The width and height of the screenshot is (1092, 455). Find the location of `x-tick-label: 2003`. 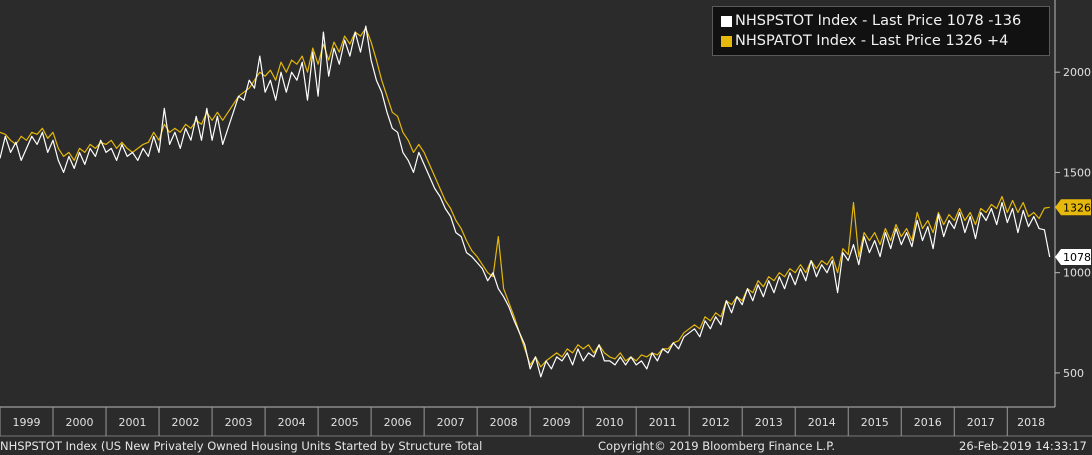

x-tick-label: 2003 is located at coordinates (239, 422).